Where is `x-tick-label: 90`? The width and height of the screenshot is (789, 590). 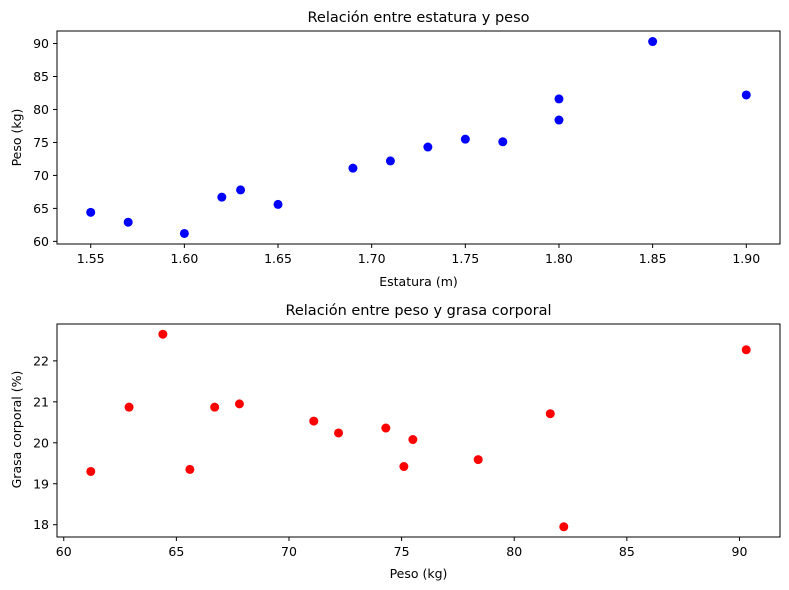
x-tick-label: 90 is located at coordinates (740, 551).